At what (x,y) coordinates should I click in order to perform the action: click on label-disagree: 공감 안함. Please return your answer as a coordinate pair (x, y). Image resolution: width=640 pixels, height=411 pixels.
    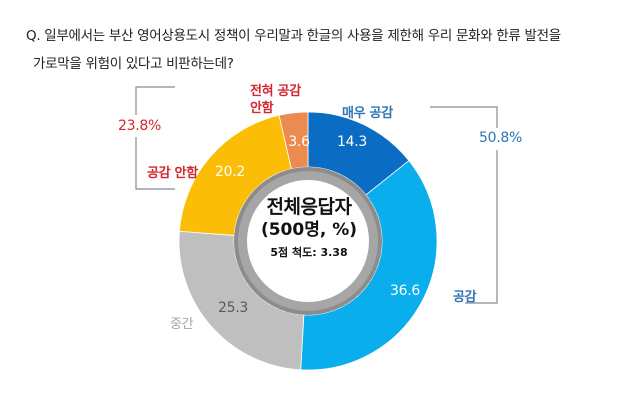
    Looking at the image, I should click on (172, 173).